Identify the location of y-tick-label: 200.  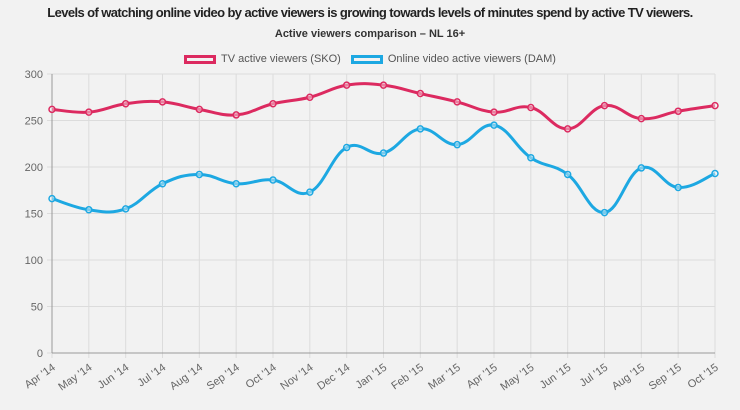
(34, 168).